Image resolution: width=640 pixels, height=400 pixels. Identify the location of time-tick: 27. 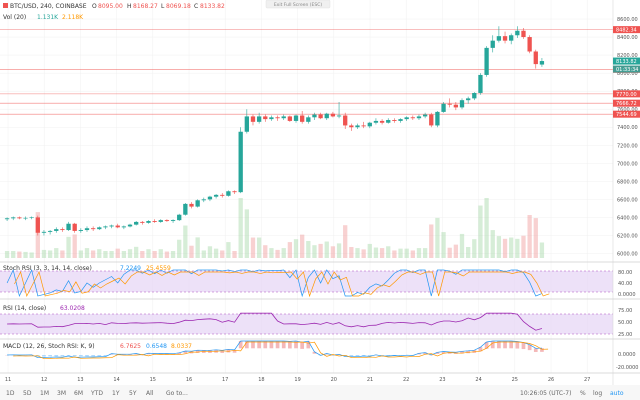
(587, 380).